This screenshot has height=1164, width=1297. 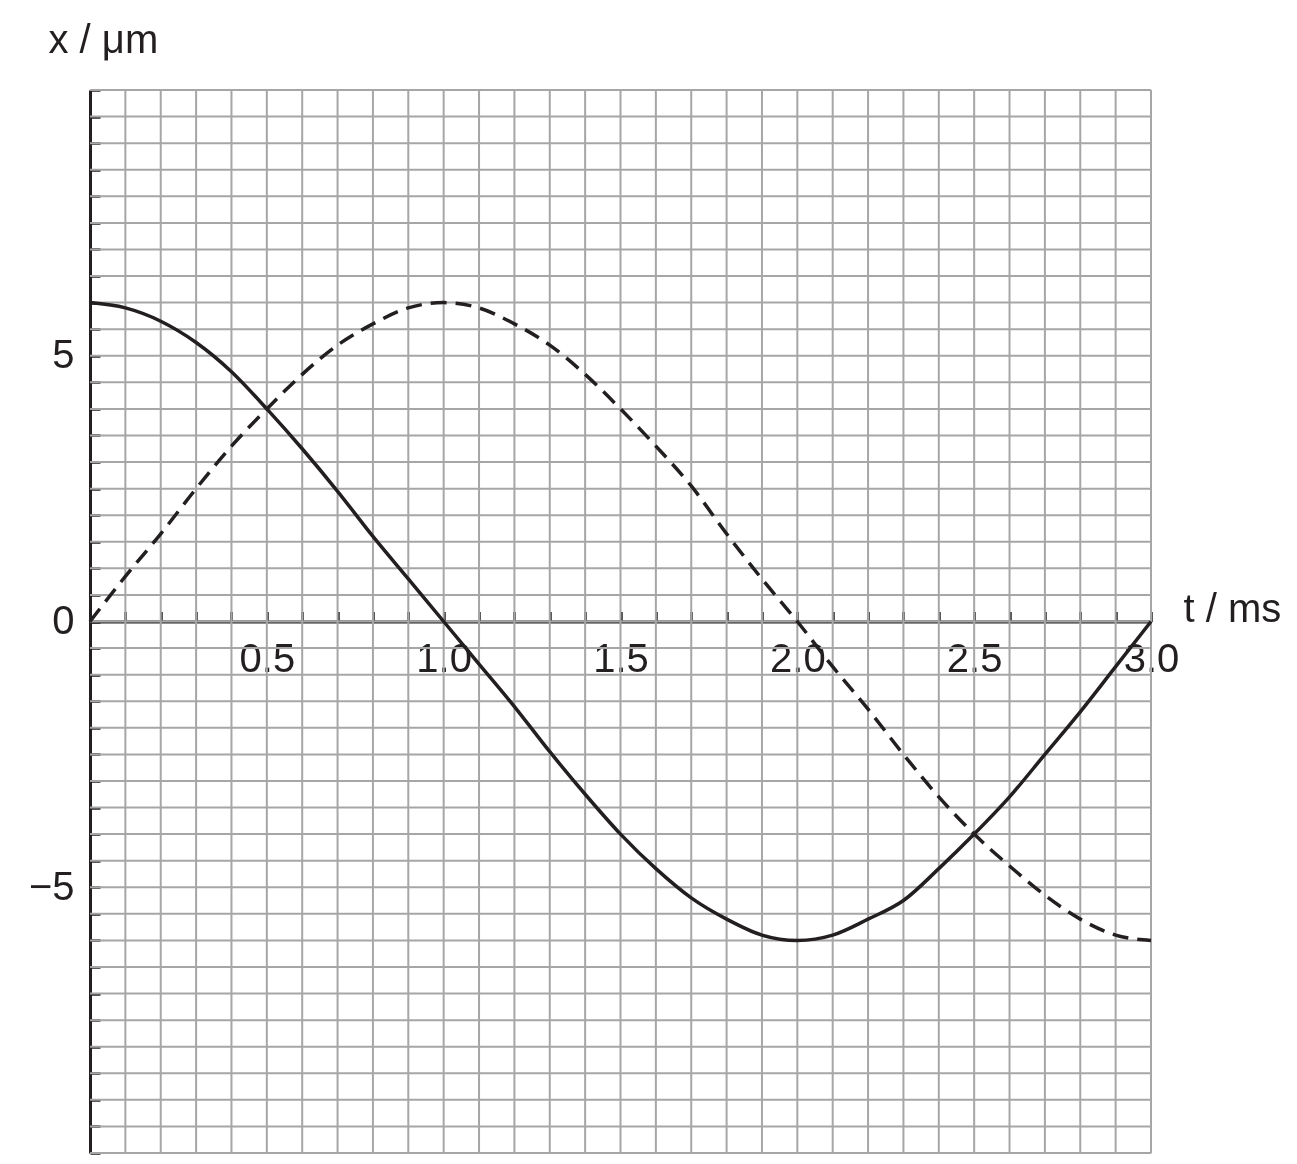 What do you see at coordinates (1232, 608) in the screenshot?
I see `x-axis-title: t / ms` at bounding box center [1232, 608].